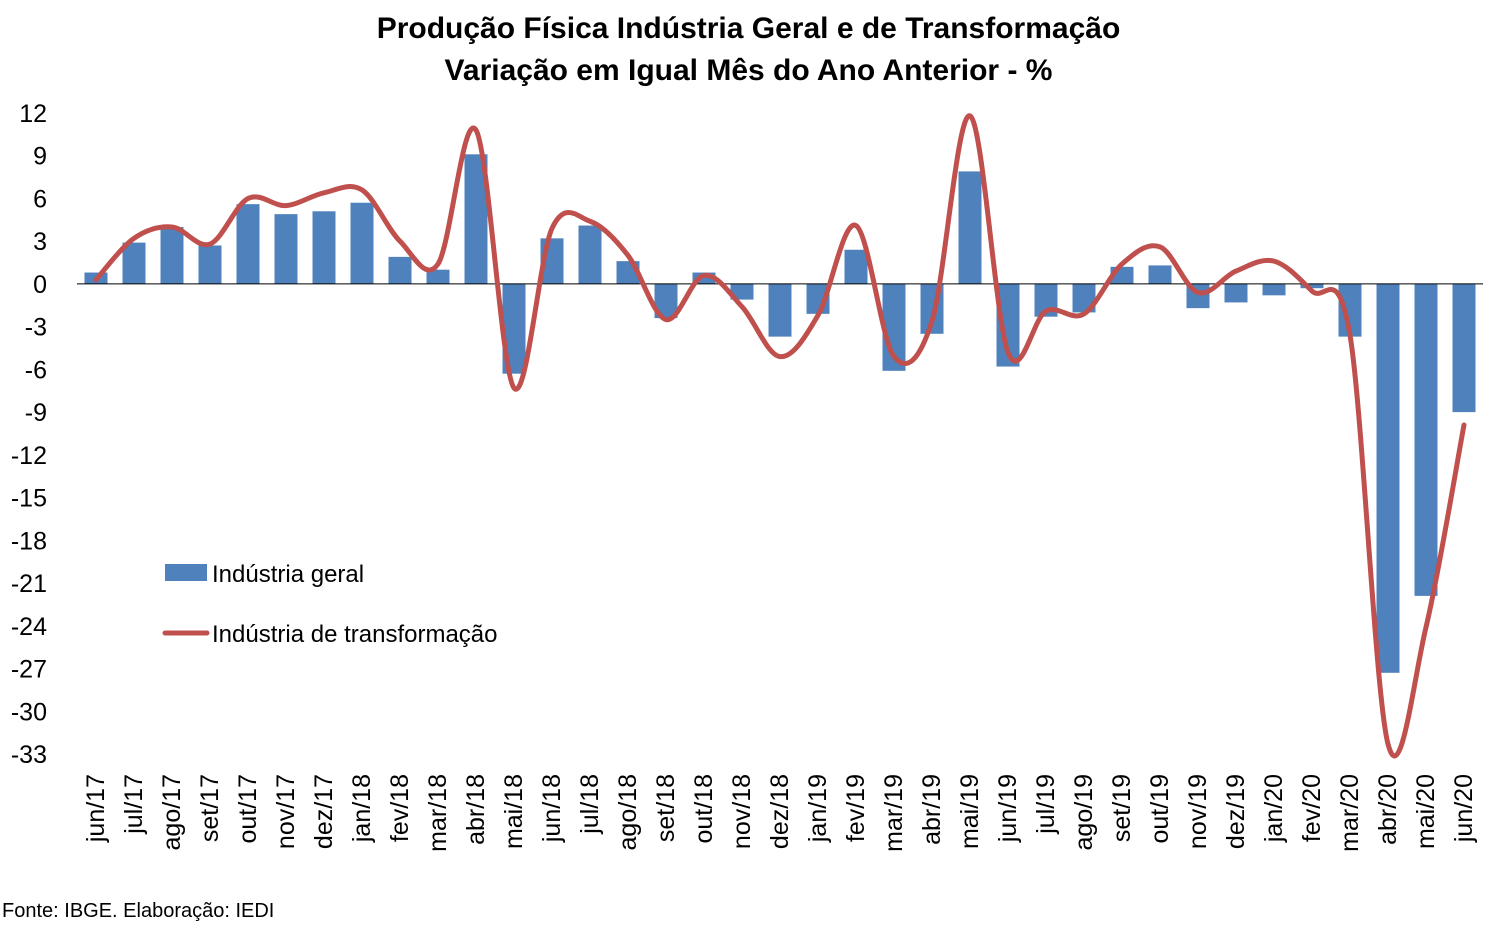 This screenshot has width=1497, height=928. Describe the element at coordinates (29, 670) in the screenshot. I see `y-tick-label: -27` at that location.